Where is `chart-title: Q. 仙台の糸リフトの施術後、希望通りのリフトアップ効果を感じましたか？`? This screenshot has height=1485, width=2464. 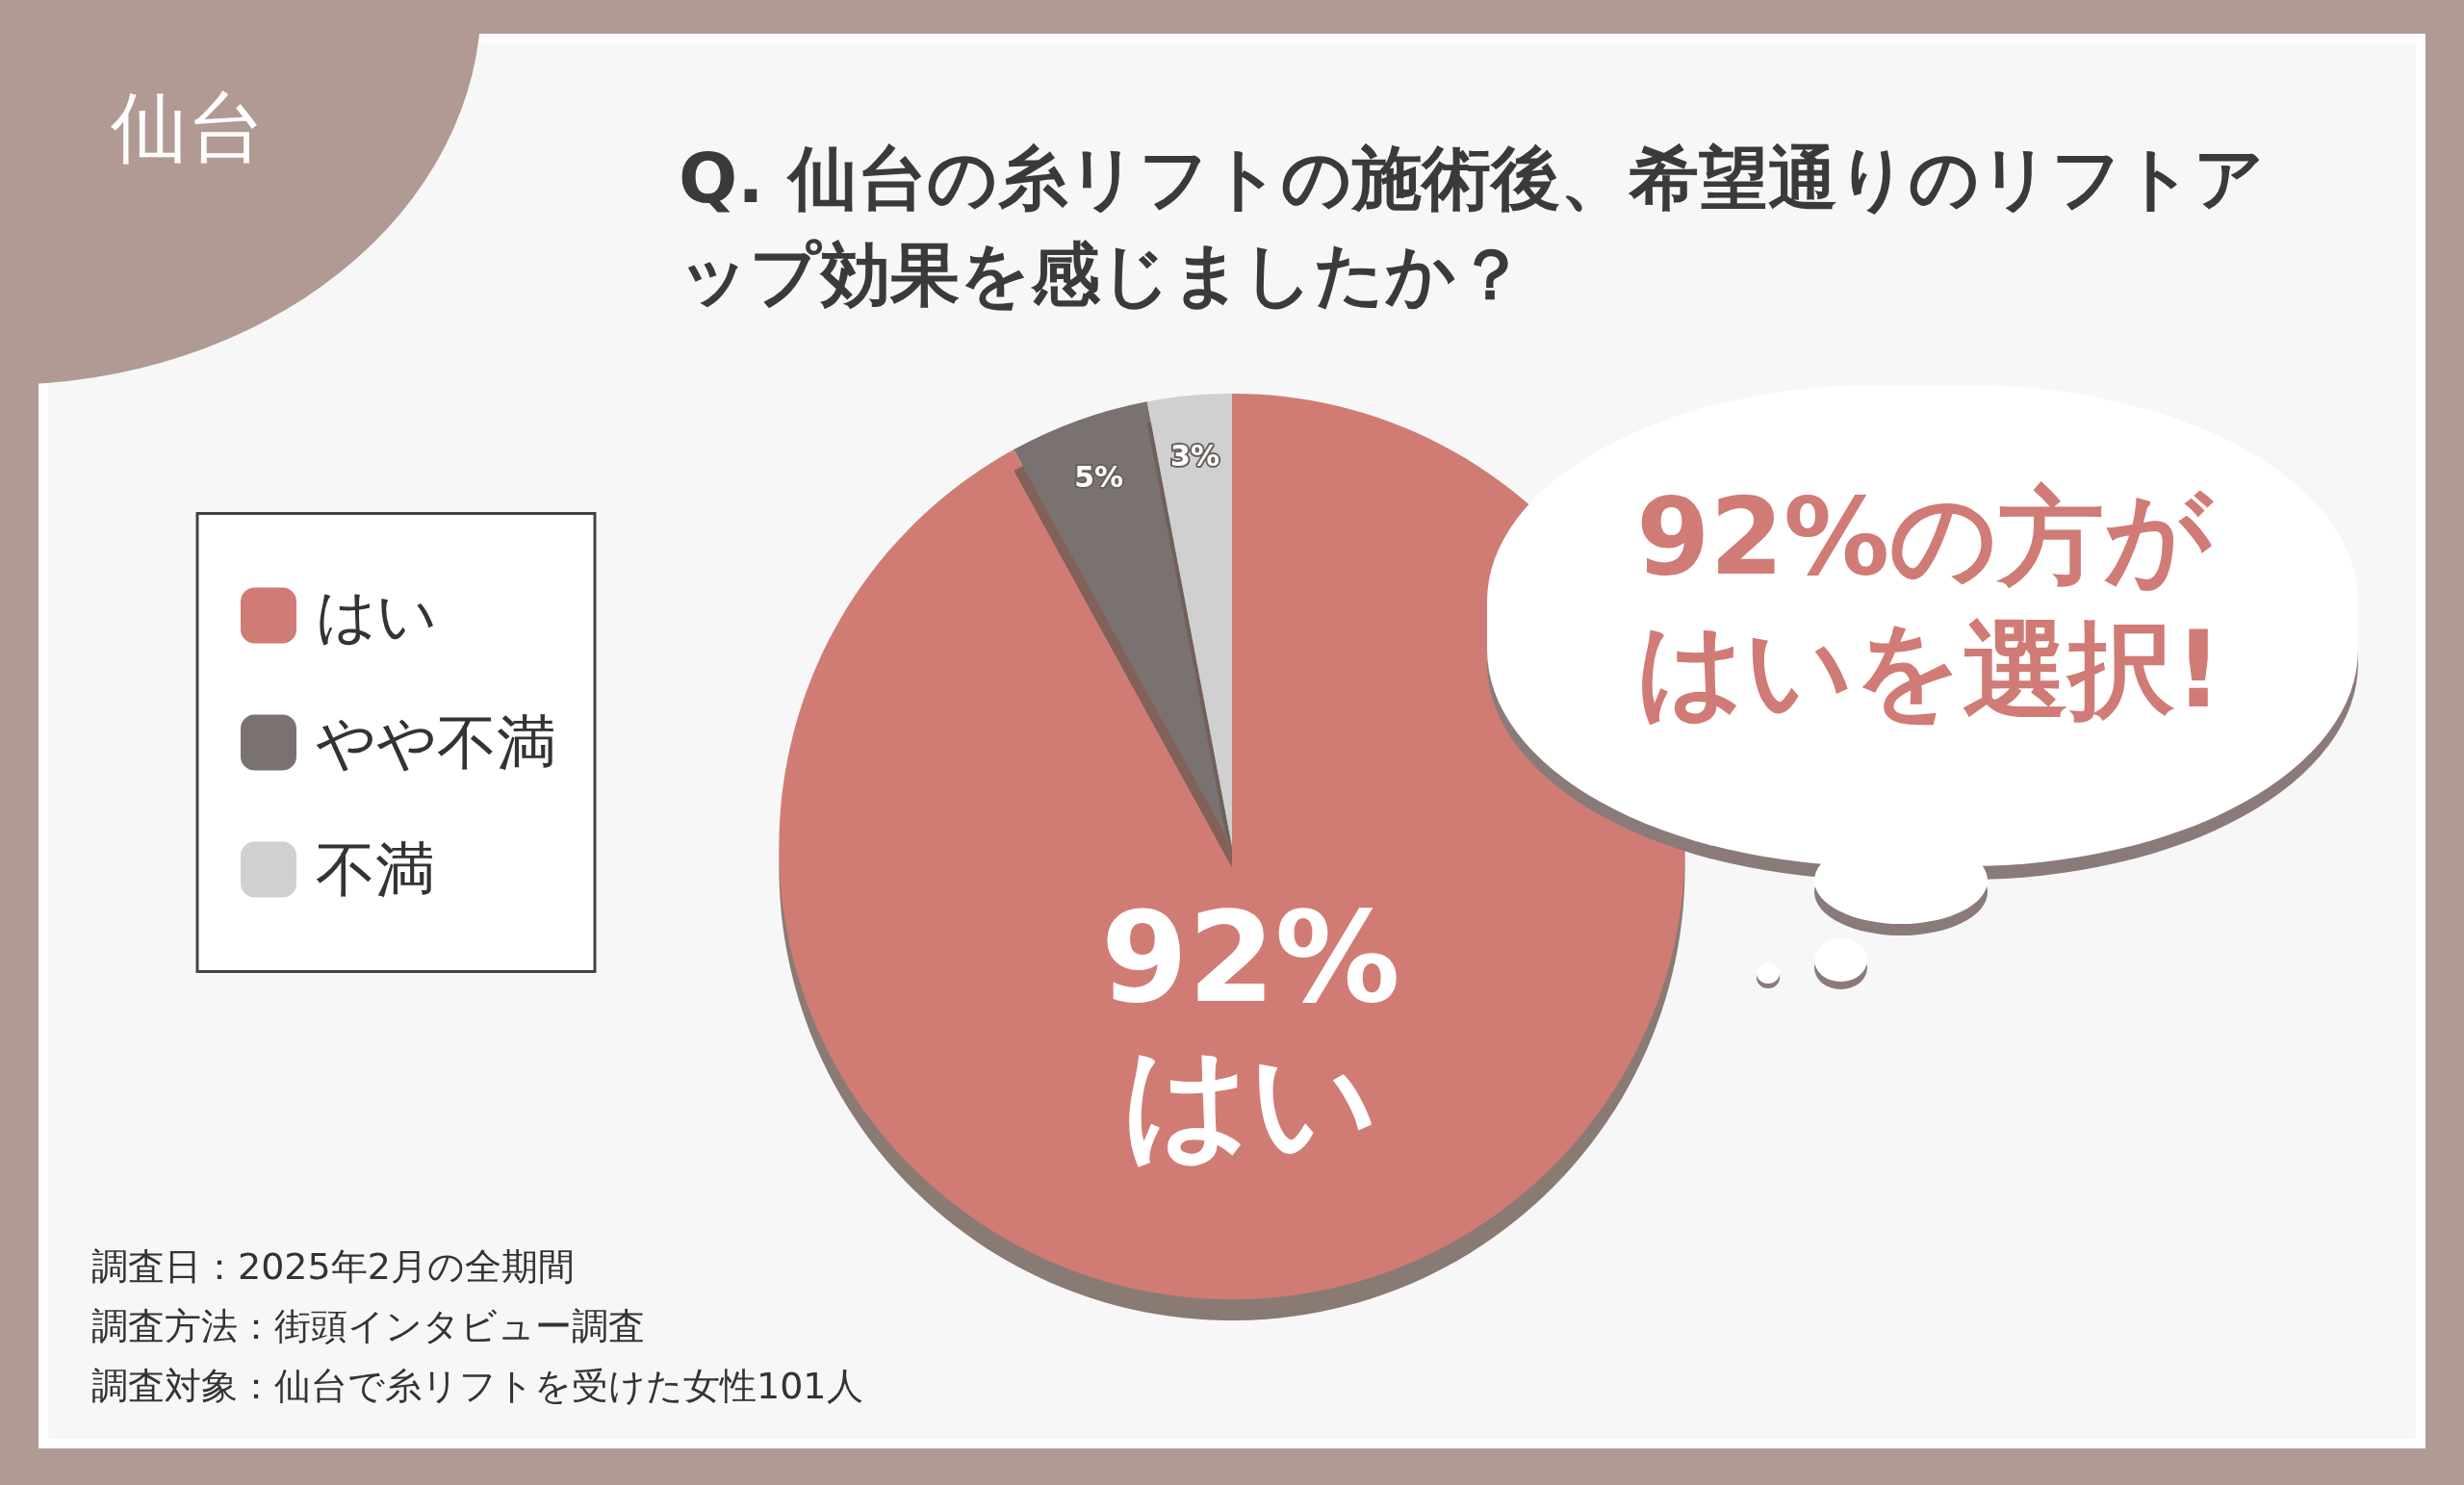
chart-title: Q. 仙台の糸リフトの施術後、希望通りのリフトアップ効果を感じましたか？ is located at coordinates (1472, 226).